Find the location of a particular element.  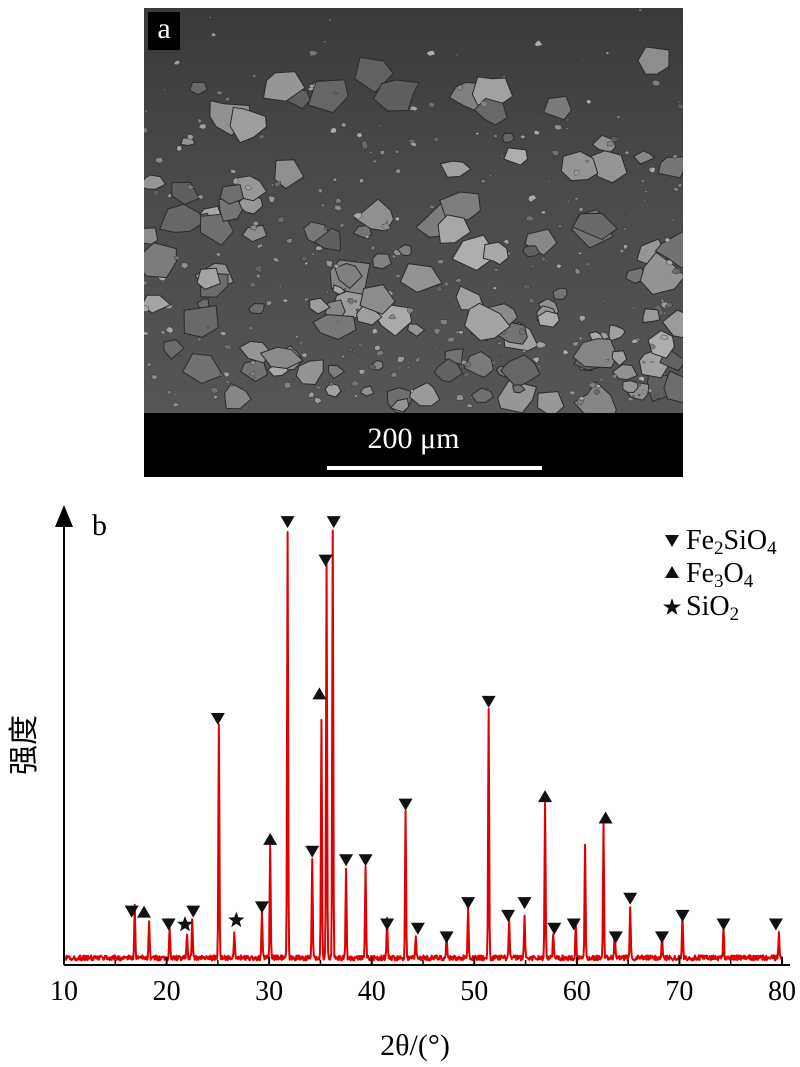

legend-label-fe2sio4: Fe2SiO4 is located at coordinates (731, 542).